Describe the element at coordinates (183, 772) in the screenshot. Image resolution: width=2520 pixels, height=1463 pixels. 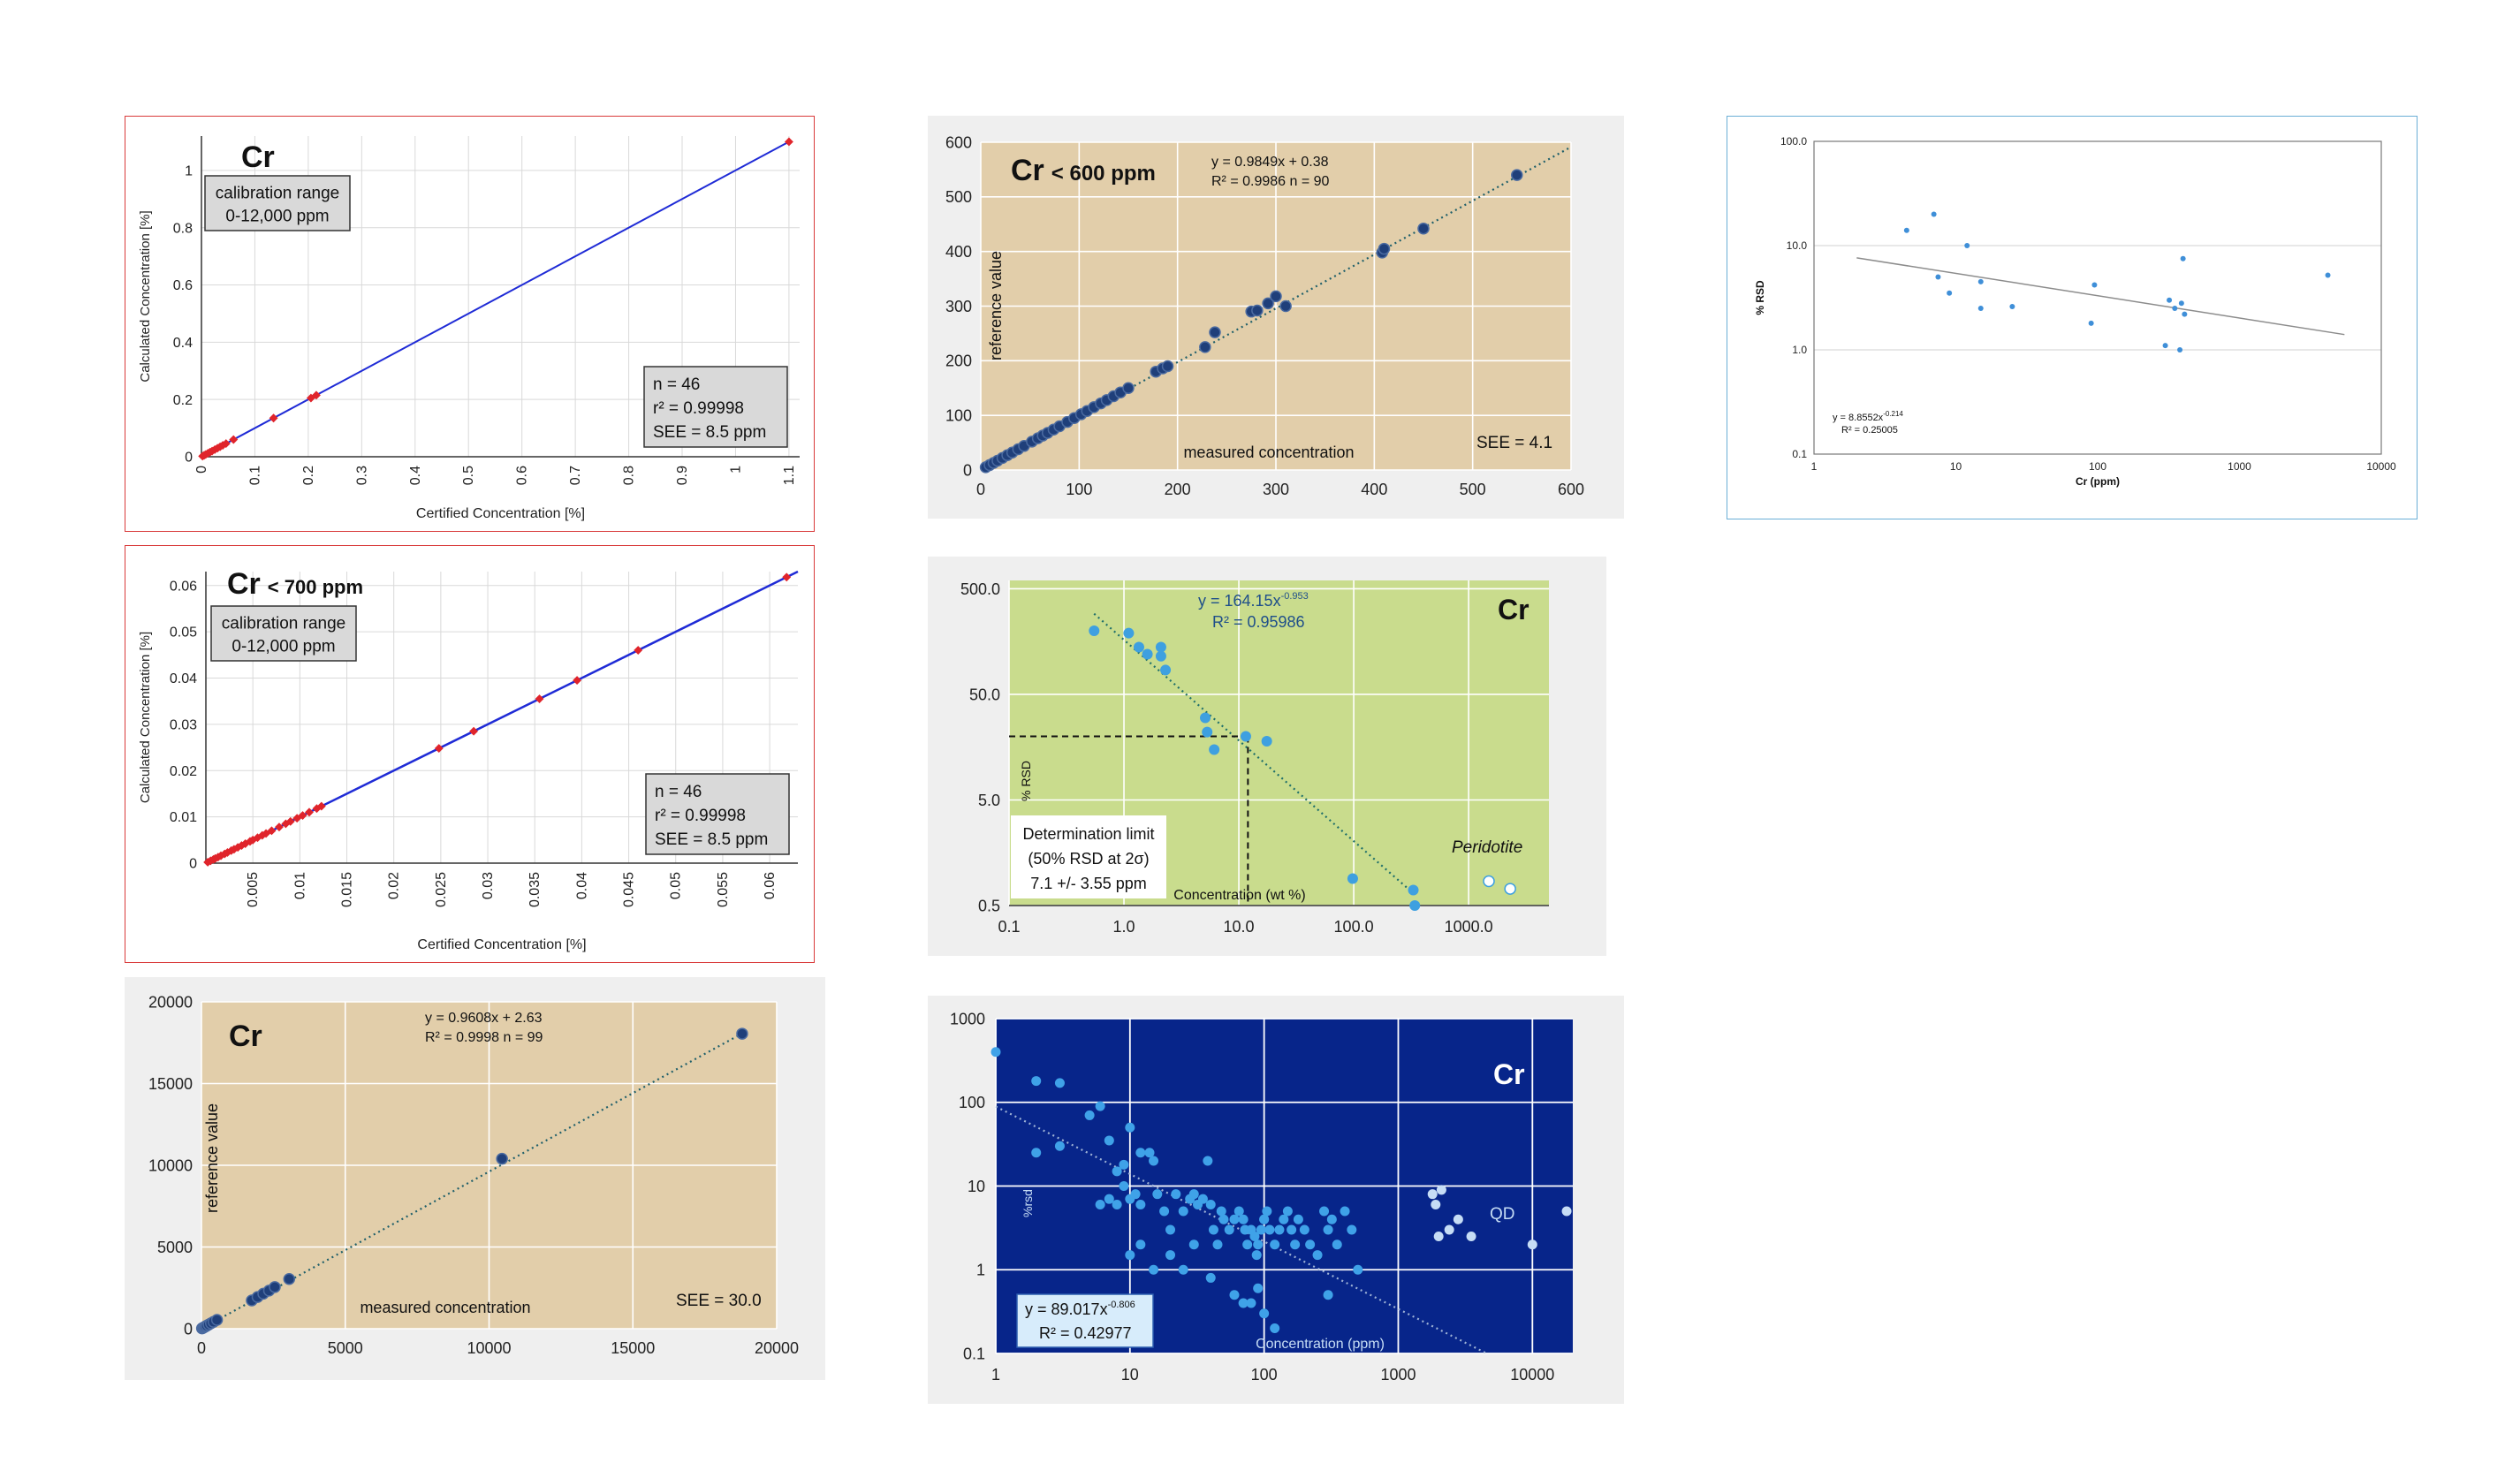
I see `y-tick-label: 0.02` at that location.